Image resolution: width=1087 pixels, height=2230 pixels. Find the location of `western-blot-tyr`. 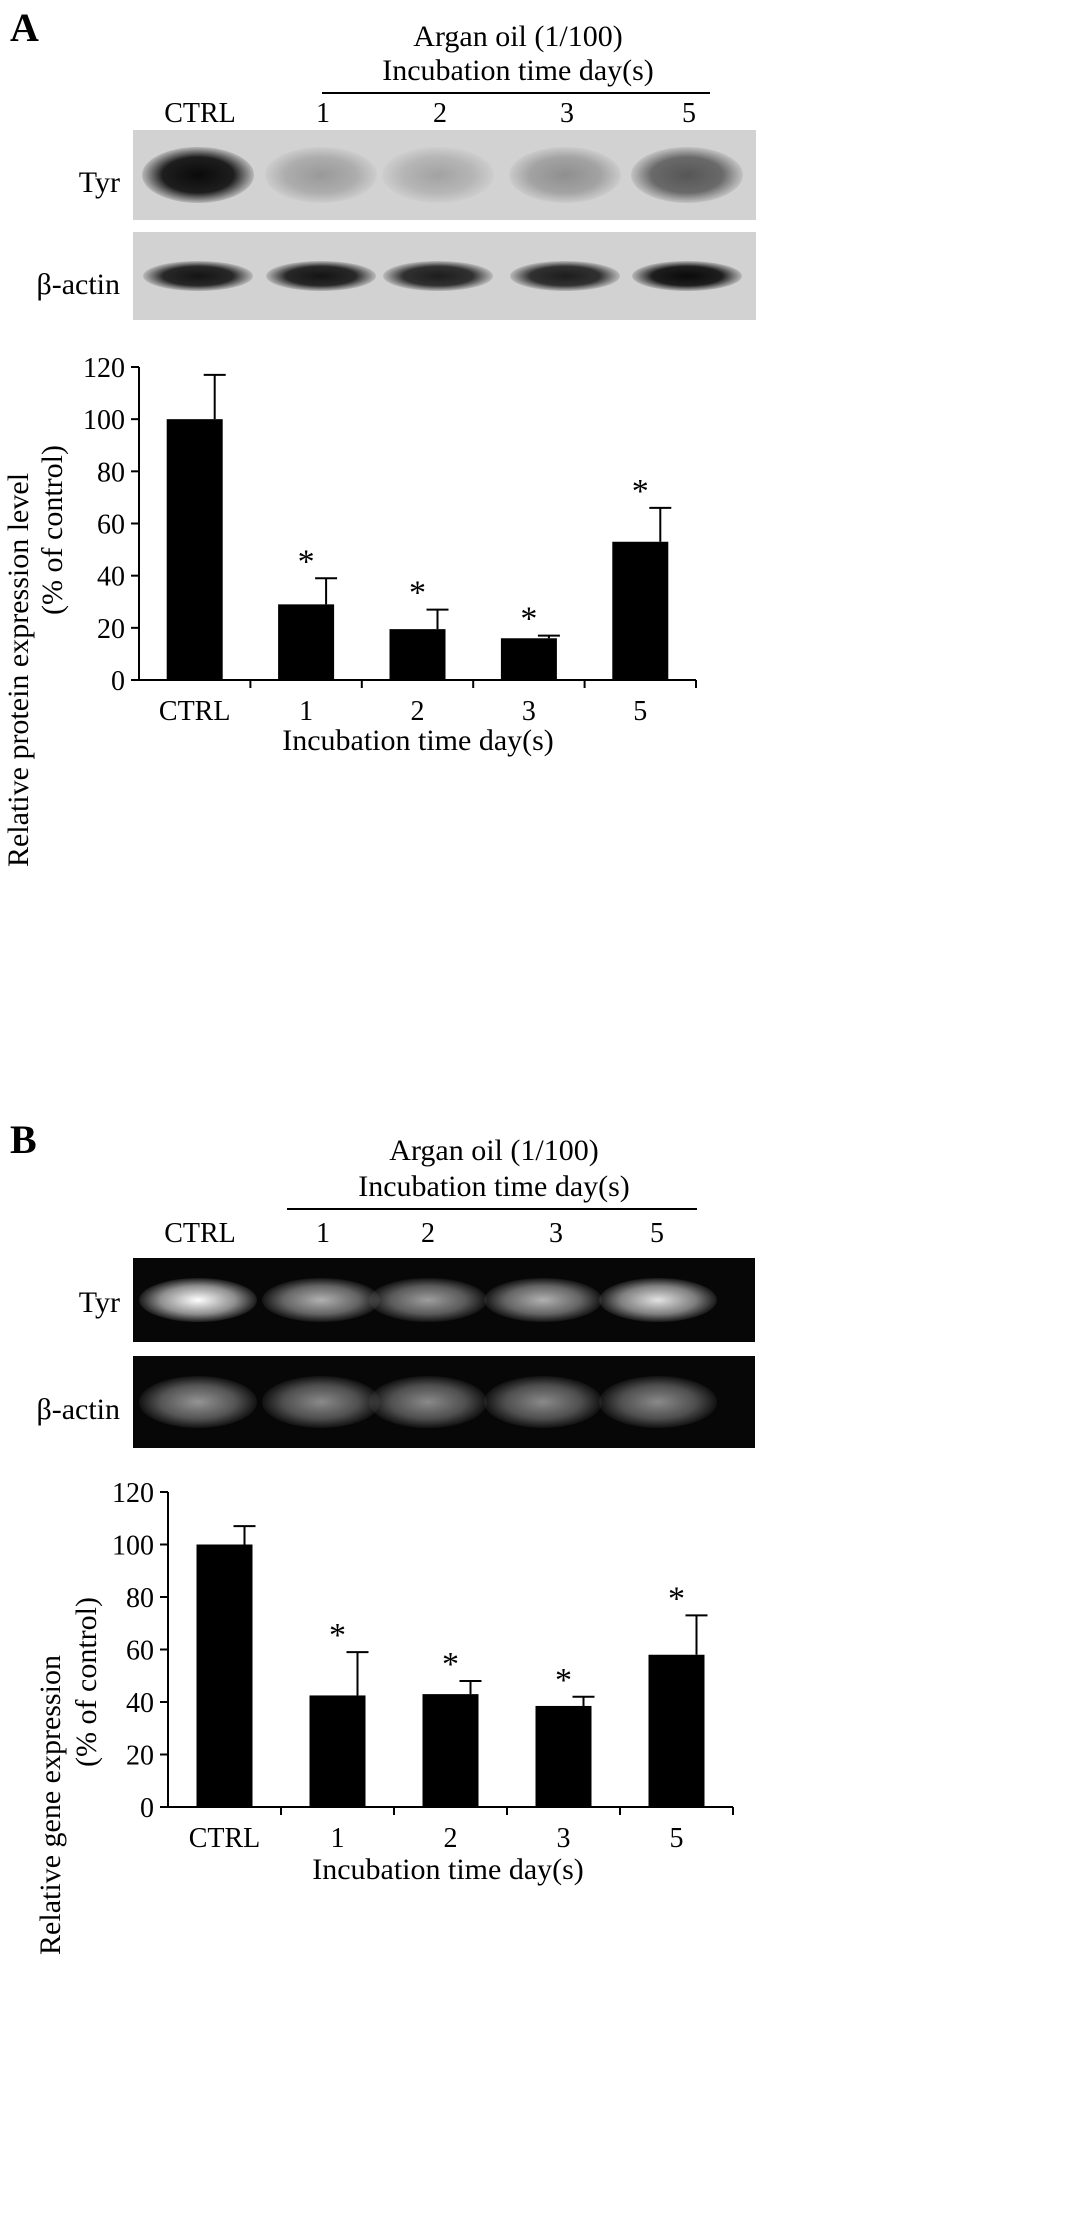

western-blot-tyr is located at coordinates (444, 175).